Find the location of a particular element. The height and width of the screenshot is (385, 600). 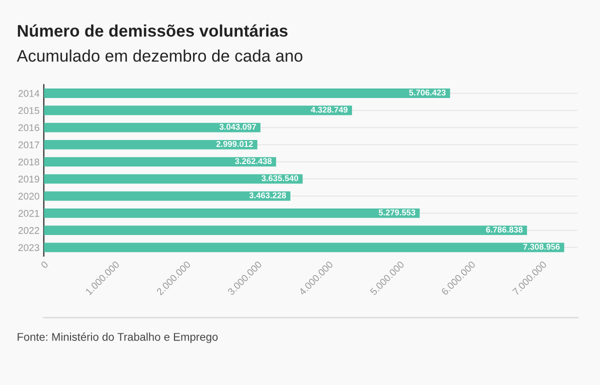

chart-title: Número de demissões voluntárias is located at coordinates (153, 30).